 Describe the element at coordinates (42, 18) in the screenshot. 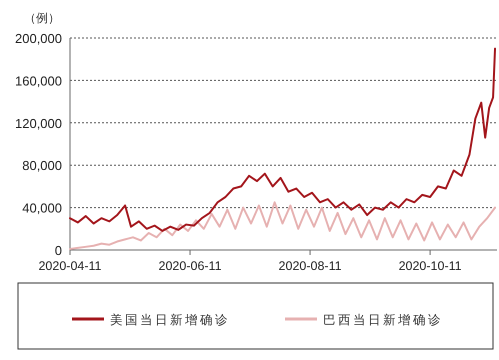

I see `y-axis-title: （例）` at that location.